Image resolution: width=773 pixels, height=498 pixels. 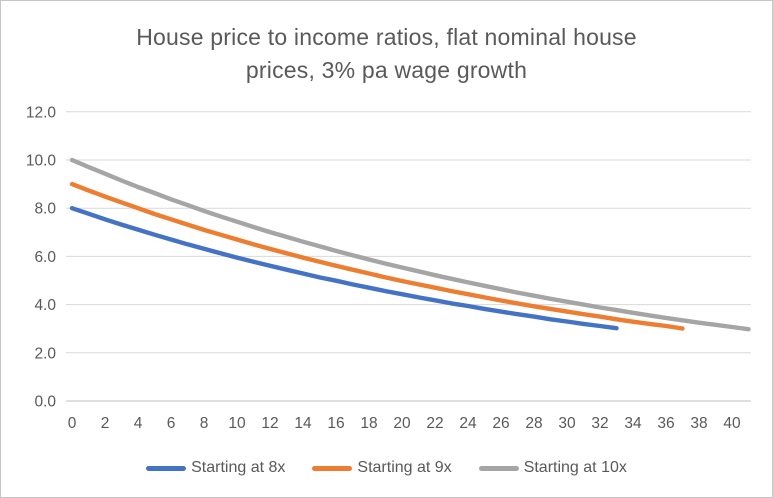 I want to click on legend-item-starting-at-8x: Starting at 8x, so click(x=215, y=468).